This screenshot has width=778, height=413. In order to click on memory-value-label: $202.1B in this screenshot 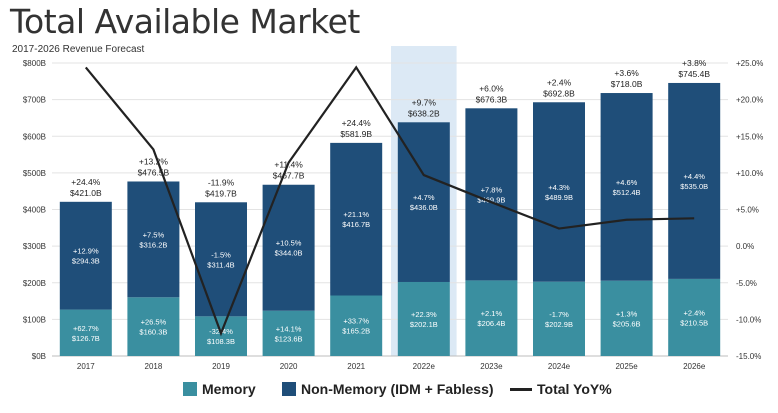, I will do `click(424, 324)`.